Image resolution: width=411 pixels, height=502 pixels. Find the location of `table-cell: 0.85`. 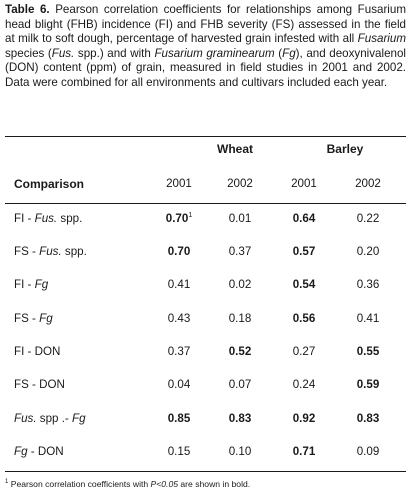

table-cell: 0.85 is located at coordinates (179, 418).